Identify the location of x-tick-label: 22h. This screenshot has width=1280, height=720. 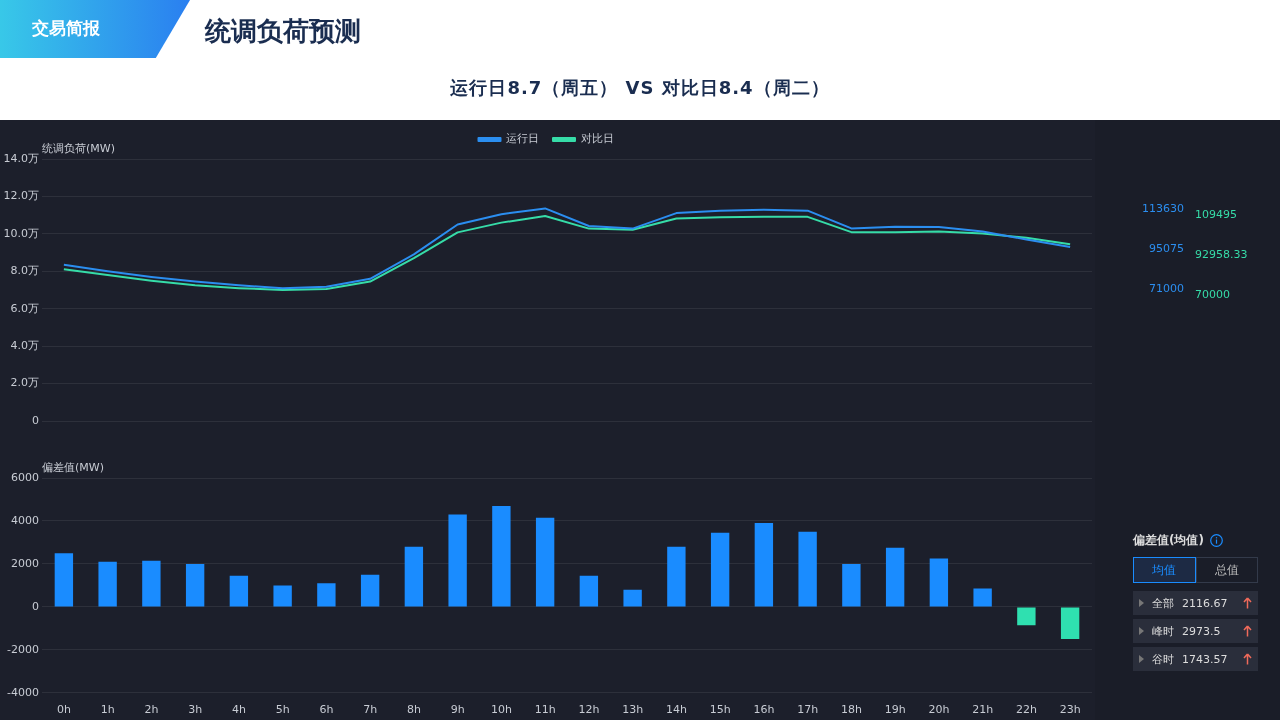
(1026, 710).